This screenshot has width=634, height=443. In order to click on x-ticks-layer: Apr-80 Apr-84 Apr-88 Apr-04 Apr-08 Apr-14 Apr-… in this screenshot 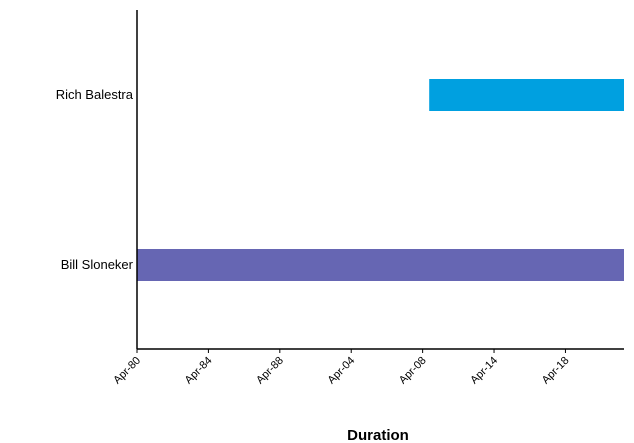, I will do `click(341, 368)`.